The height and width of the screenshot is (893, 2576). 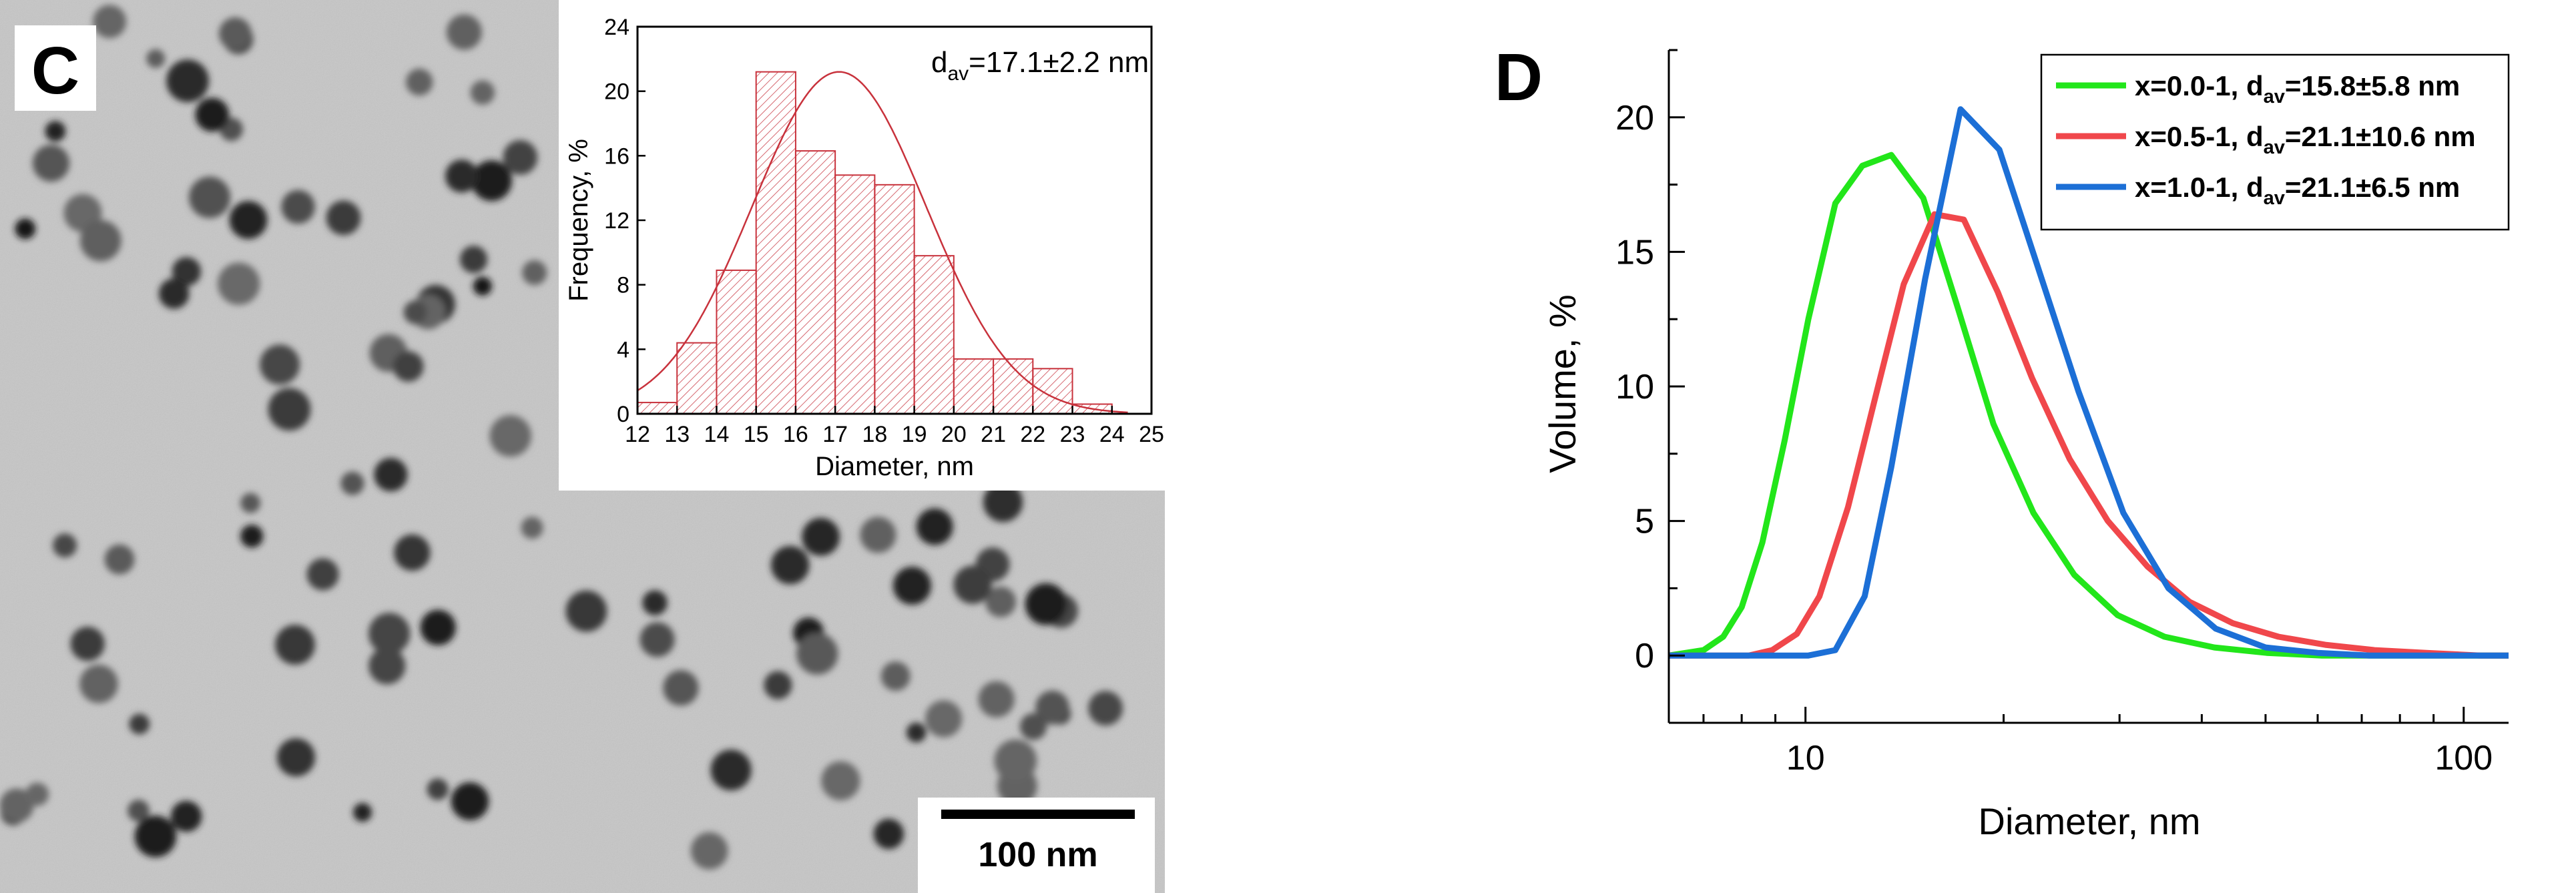 What do you see at coordinates (894, 466) in the screenshot?
I see `inset-x-axis-label: Diameter, nm` at bounding box center [894, 466].